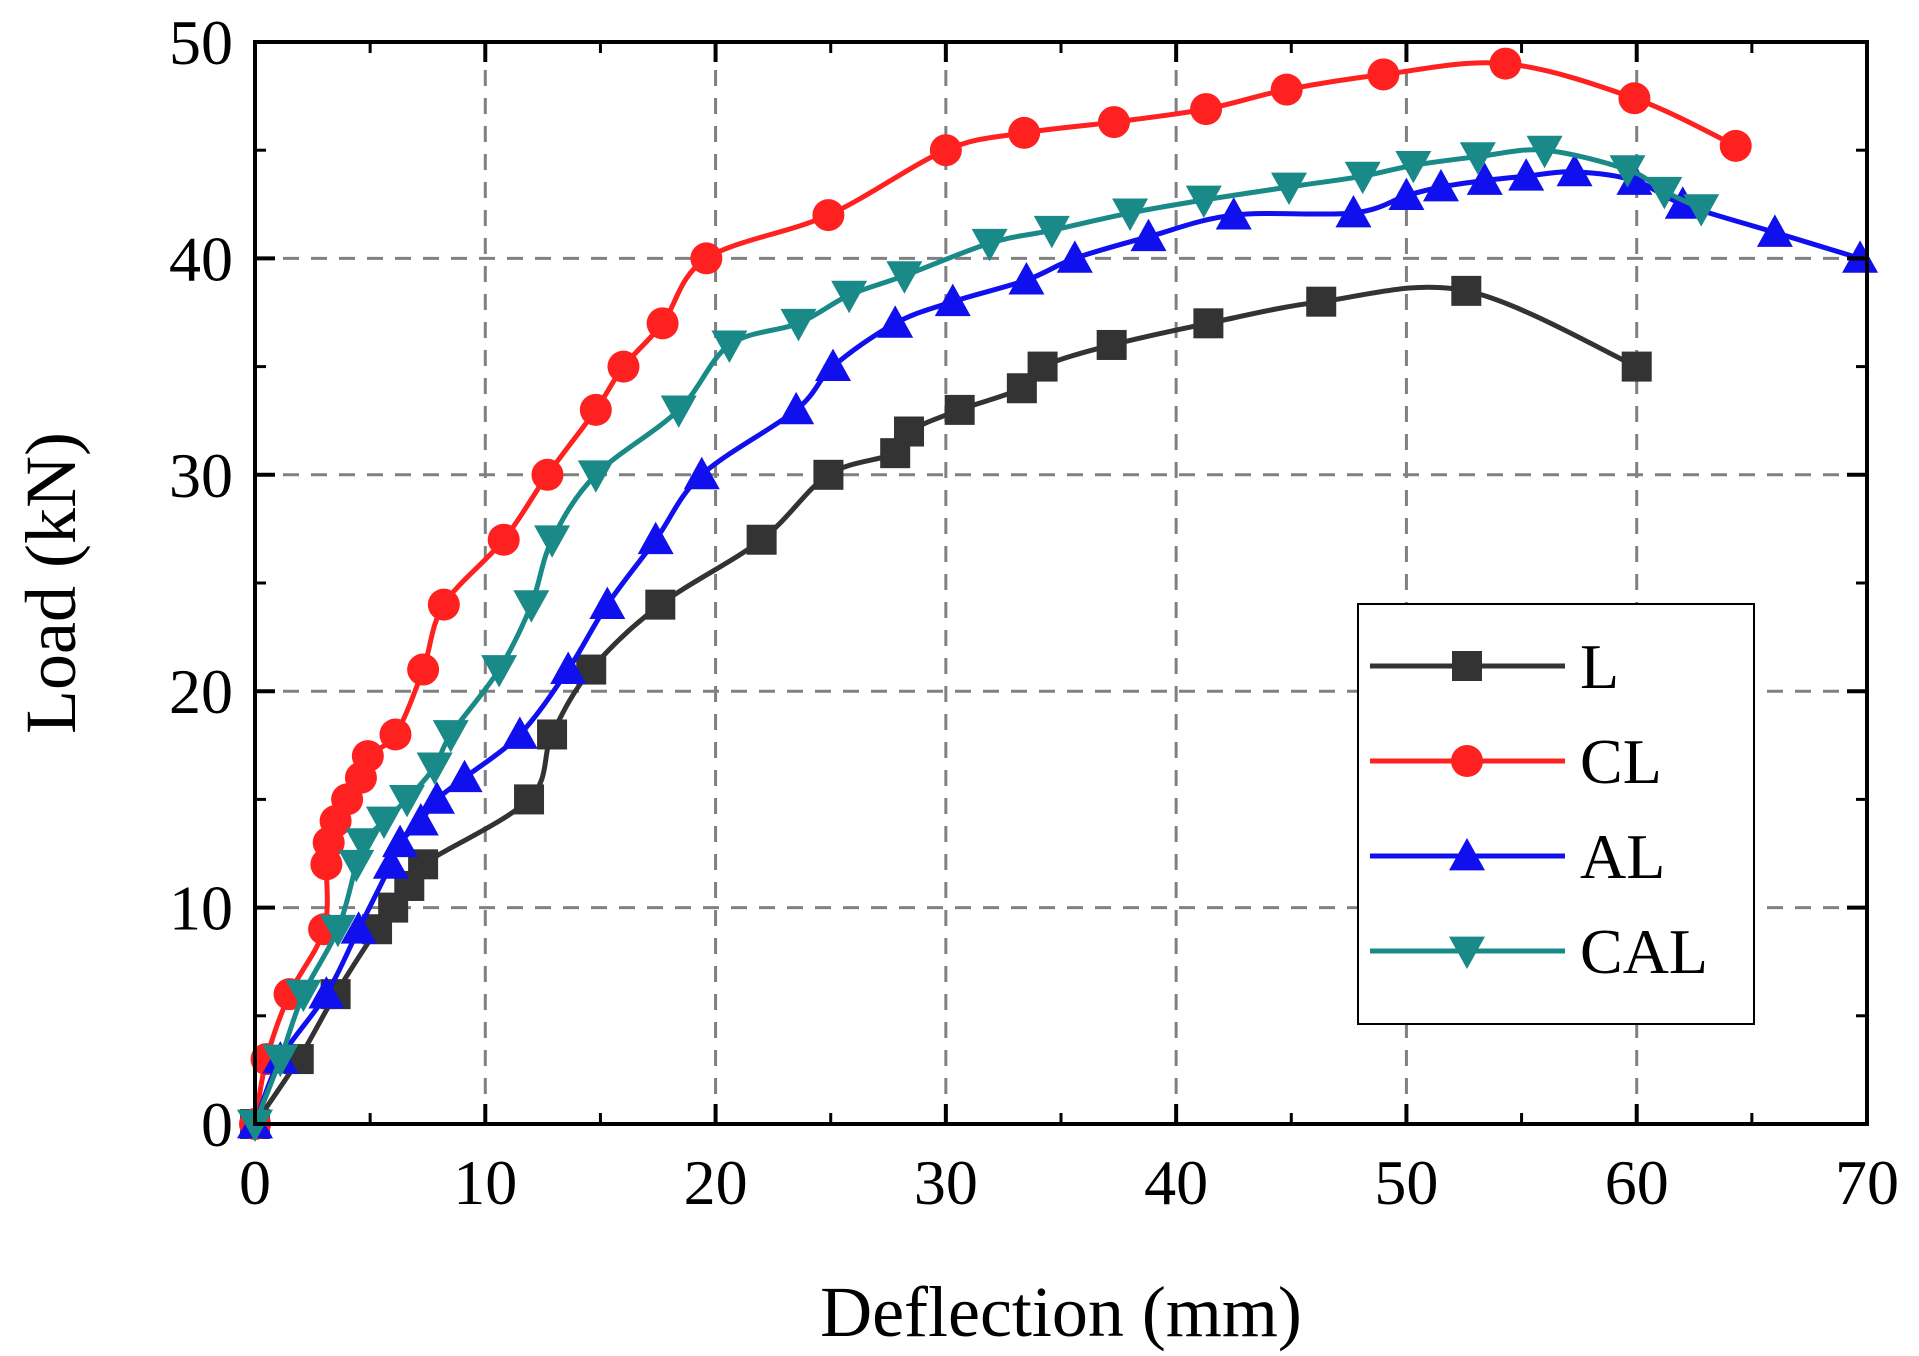 This screenshot has width=1919, height=1356. Describe the element at coordinates (1494, 666) in the screenshot. I see `legend-item-l: L` at that location.